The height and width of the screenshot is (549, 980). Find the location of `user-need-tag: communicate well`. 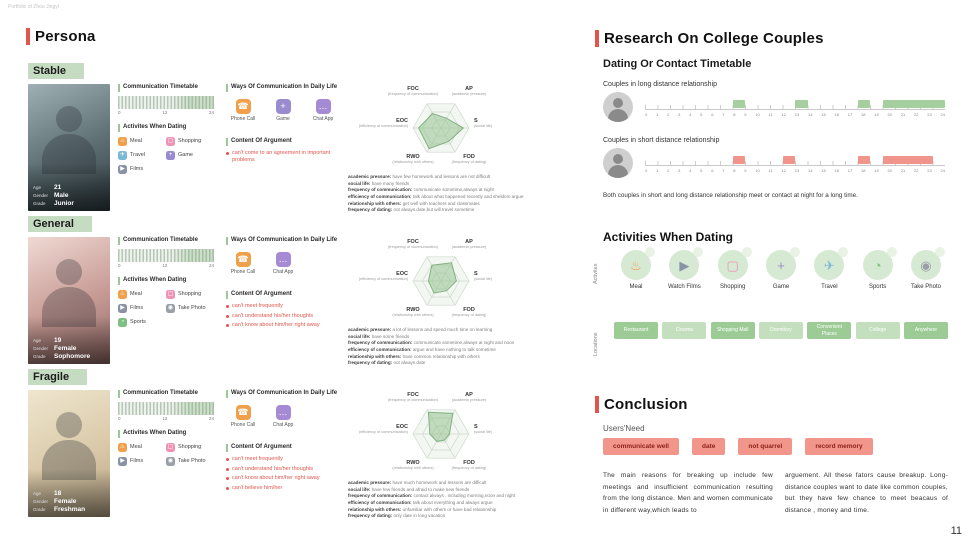

user-need-tag: communicate well is located at coordinates (641, 446).